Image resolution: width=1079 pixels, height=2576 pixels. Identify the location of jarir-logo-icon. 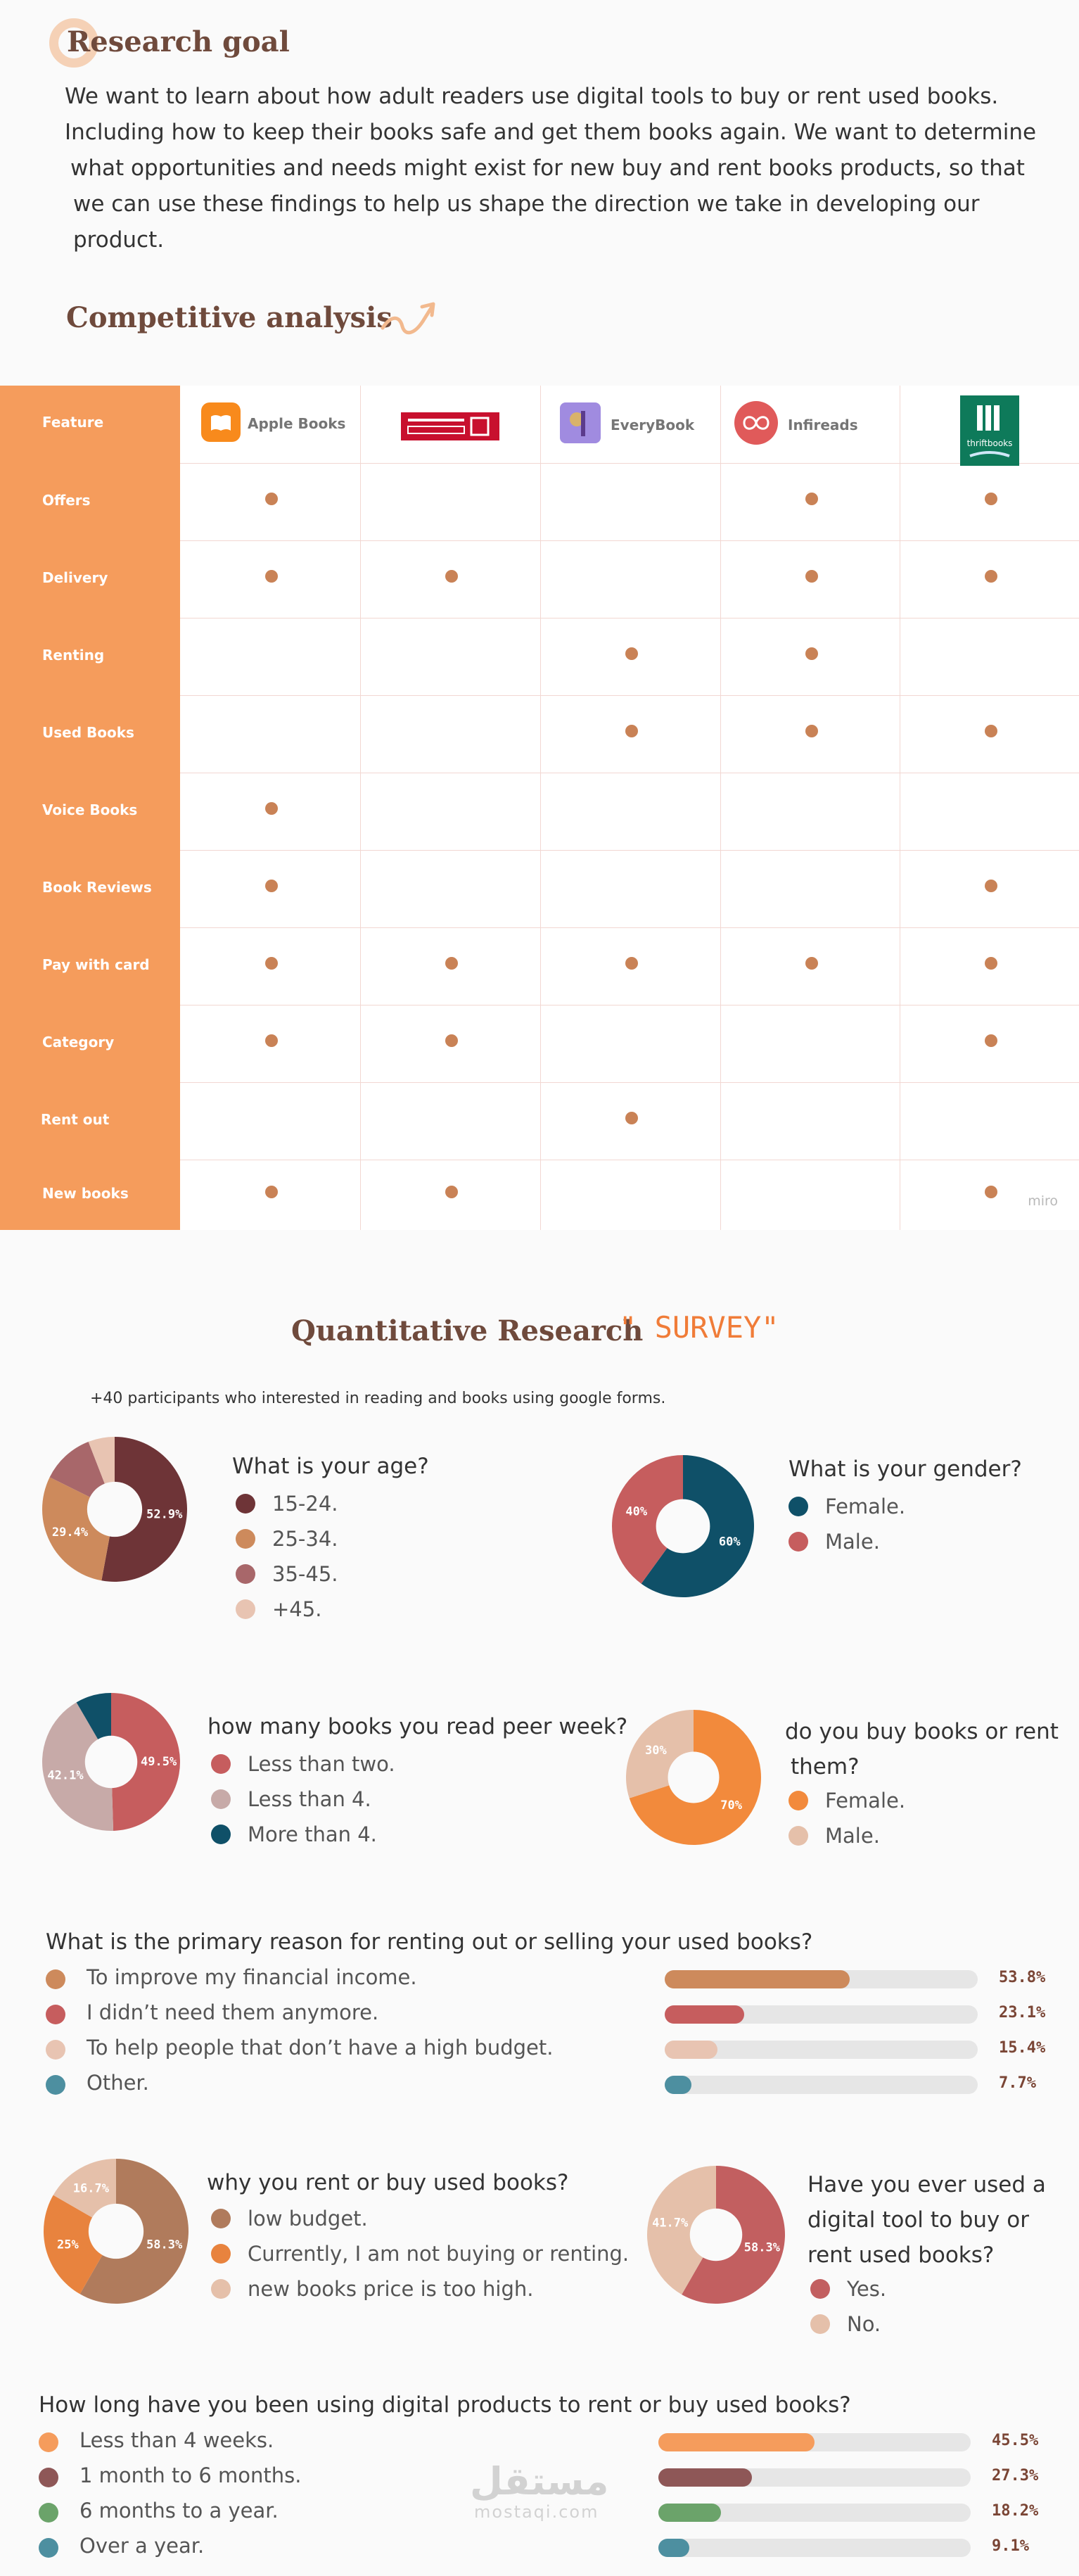
(450, 426).